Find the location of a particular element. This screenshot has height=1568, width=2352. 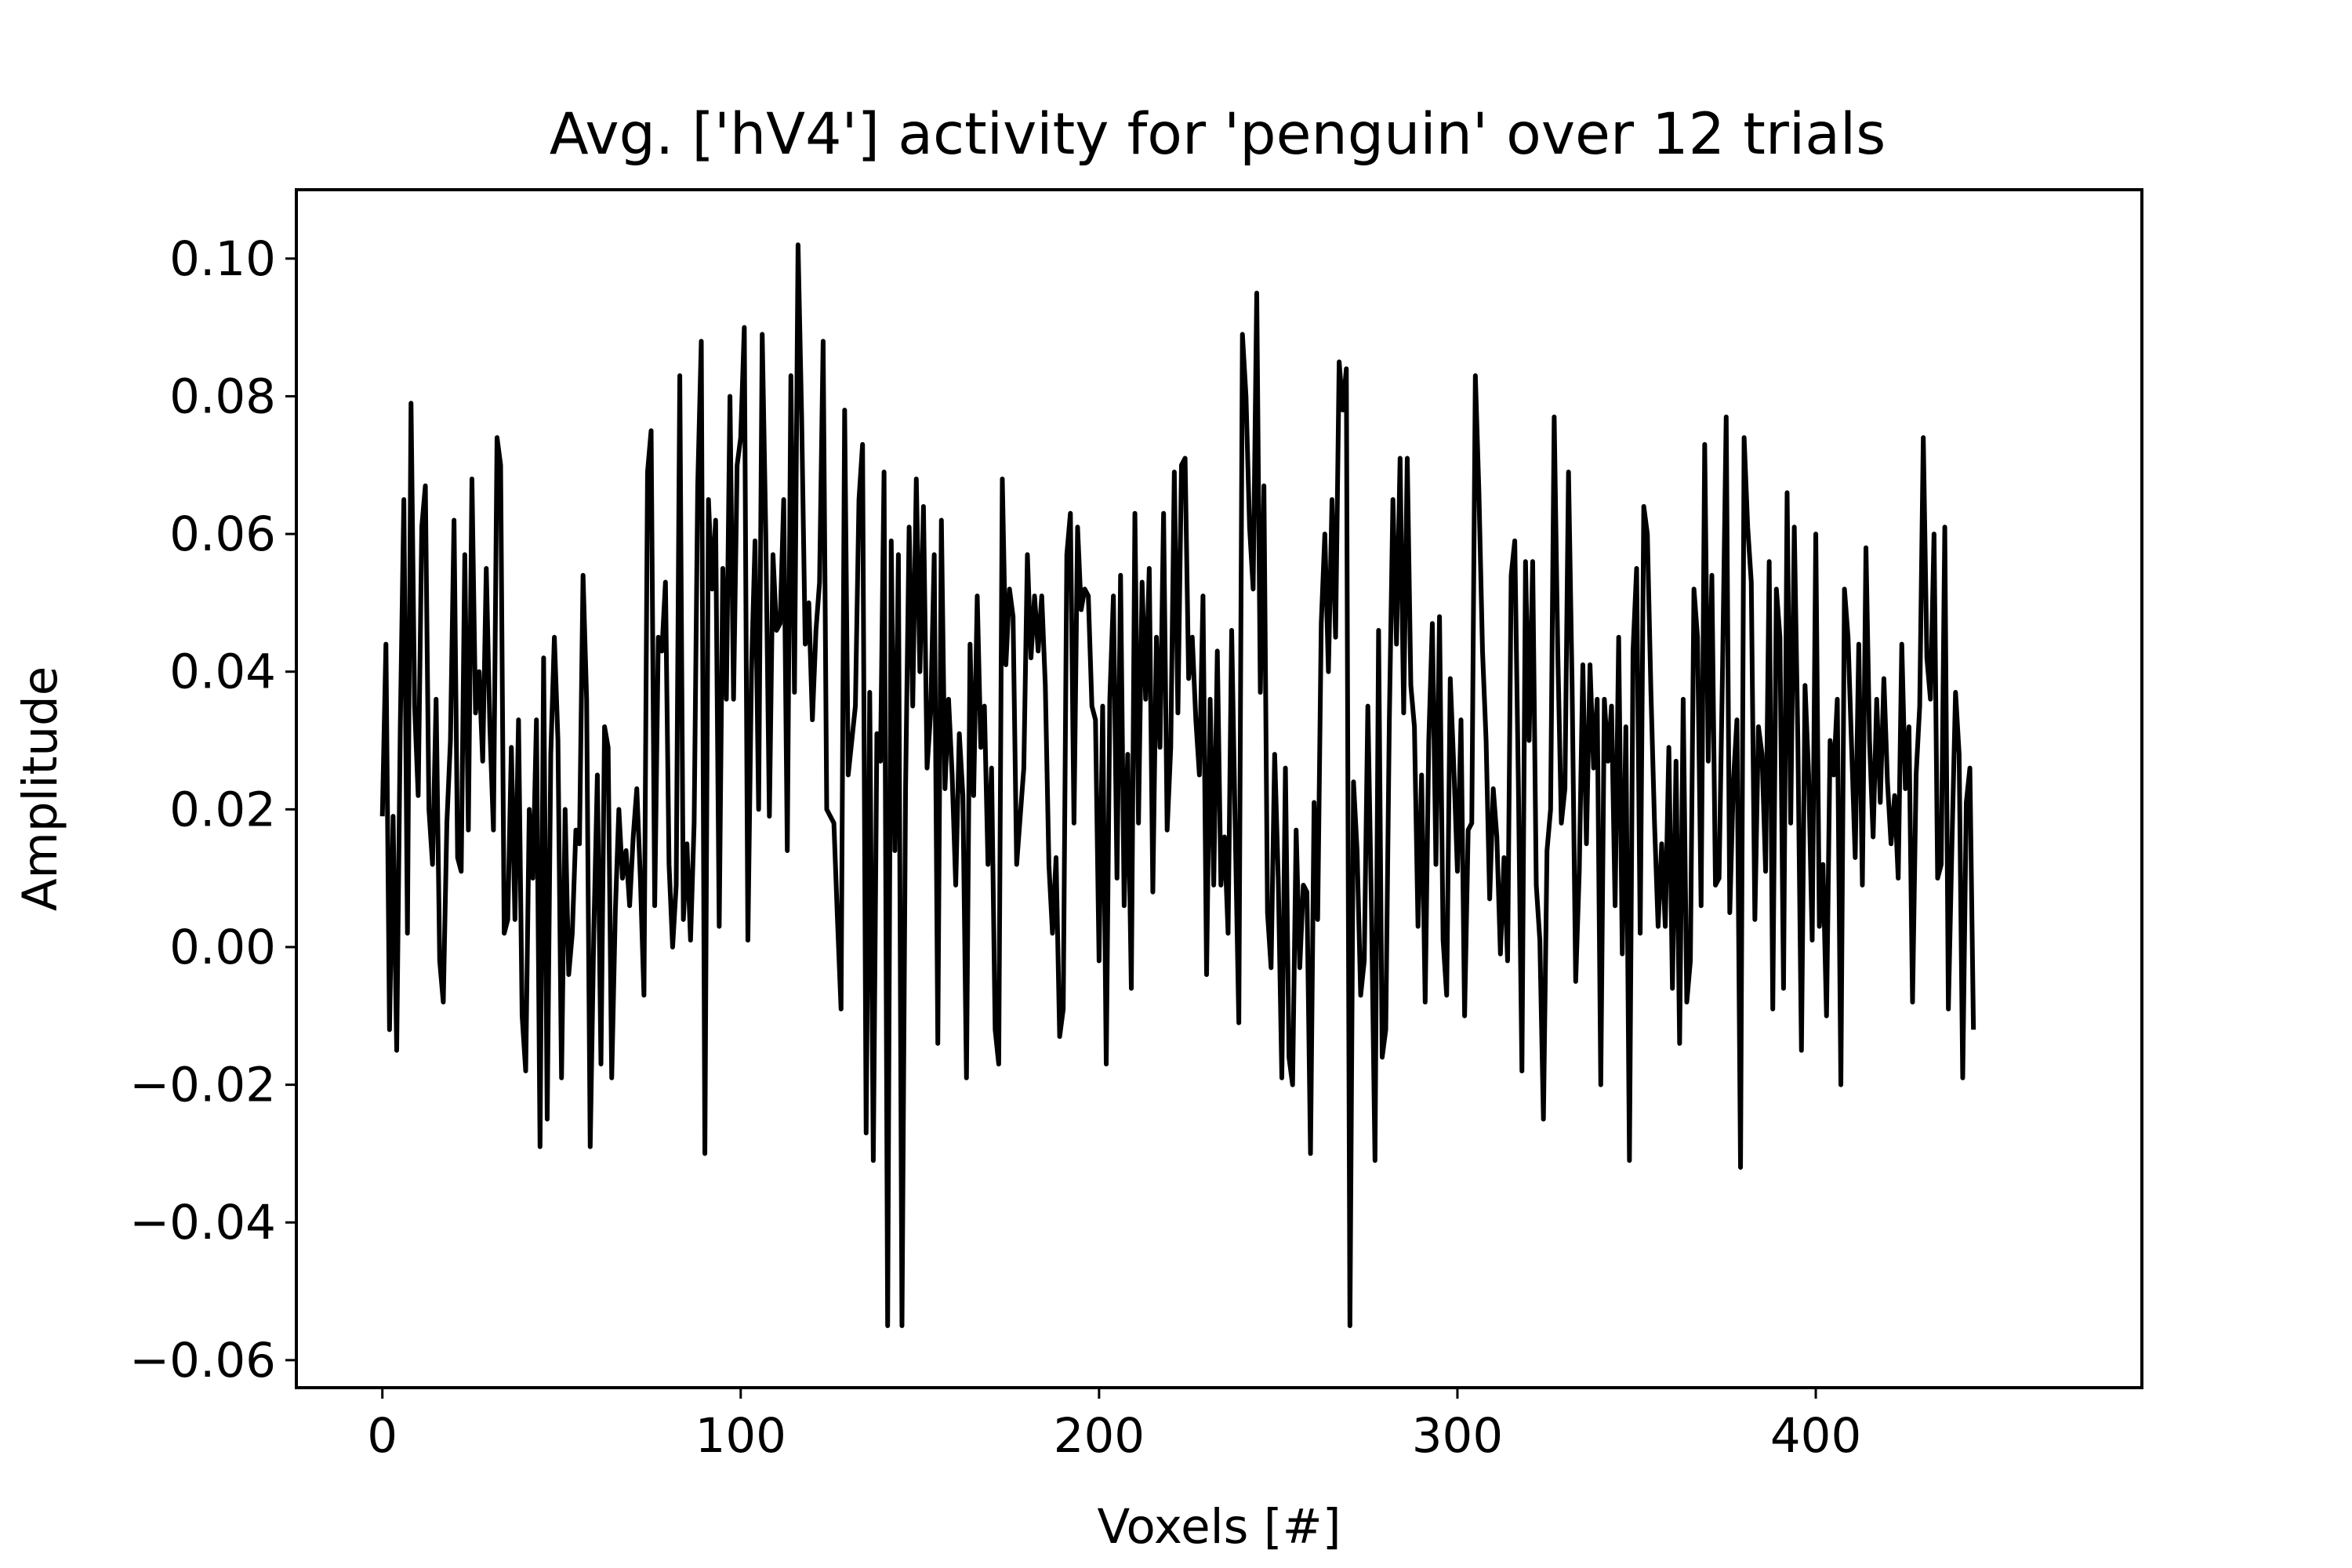

x-tick-label: 100 is located at coordinates (740, 1436).